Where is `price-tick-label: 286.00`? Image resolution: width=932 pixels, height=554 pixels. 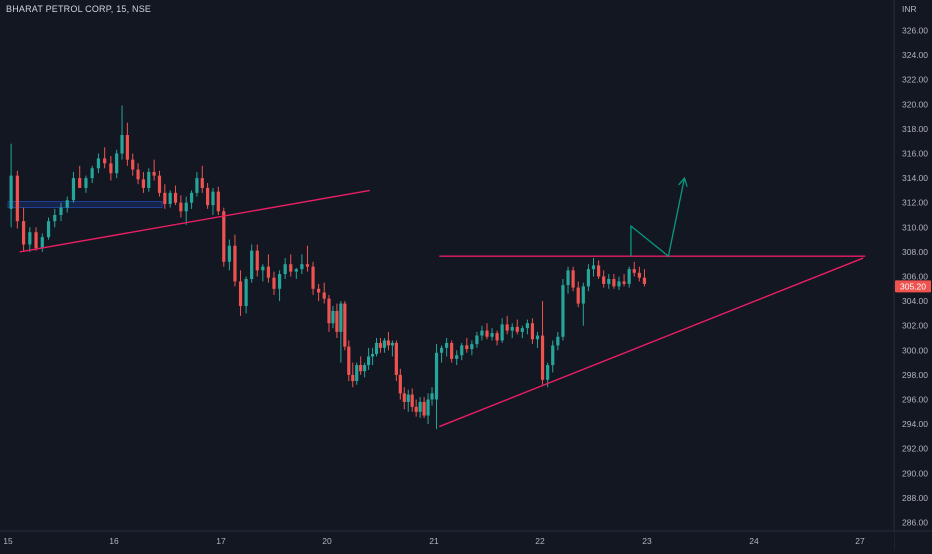 price-tick-label: 286.00 is located at coordinates (915, 523).